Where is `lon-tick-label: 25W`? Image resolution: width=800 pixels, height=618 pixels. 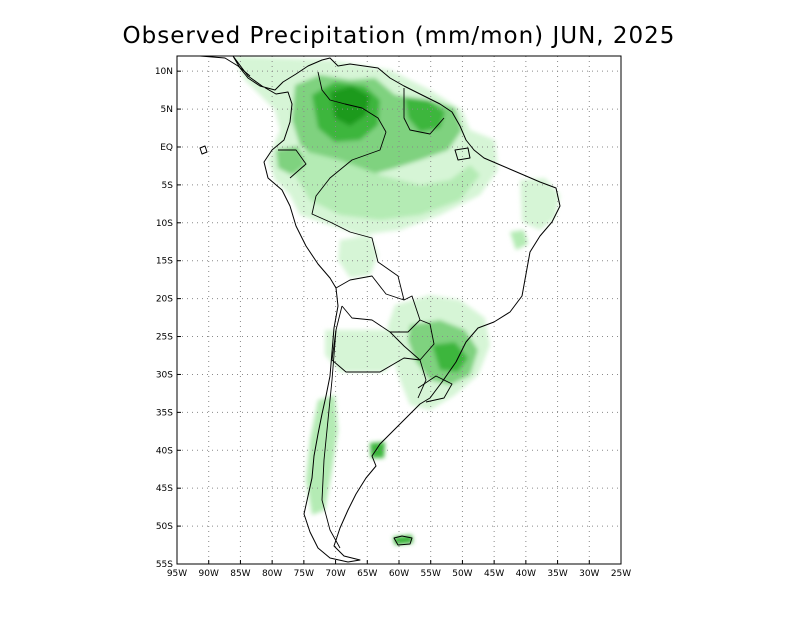 lon-tick-label: 25W is located at coordinates (621, 574).